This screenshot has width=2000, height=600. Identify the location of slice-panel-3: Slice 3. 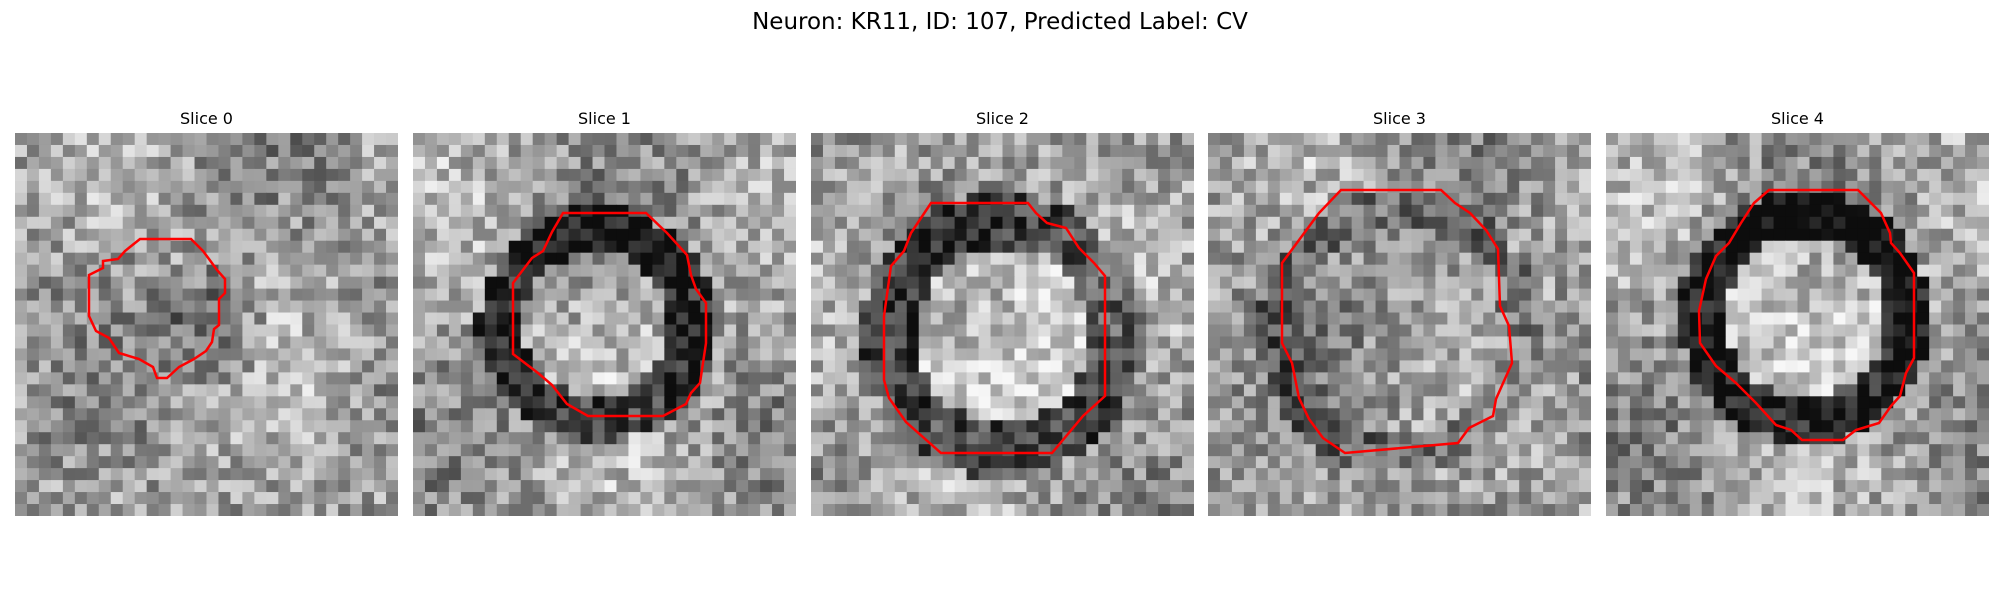
(1399, 312).